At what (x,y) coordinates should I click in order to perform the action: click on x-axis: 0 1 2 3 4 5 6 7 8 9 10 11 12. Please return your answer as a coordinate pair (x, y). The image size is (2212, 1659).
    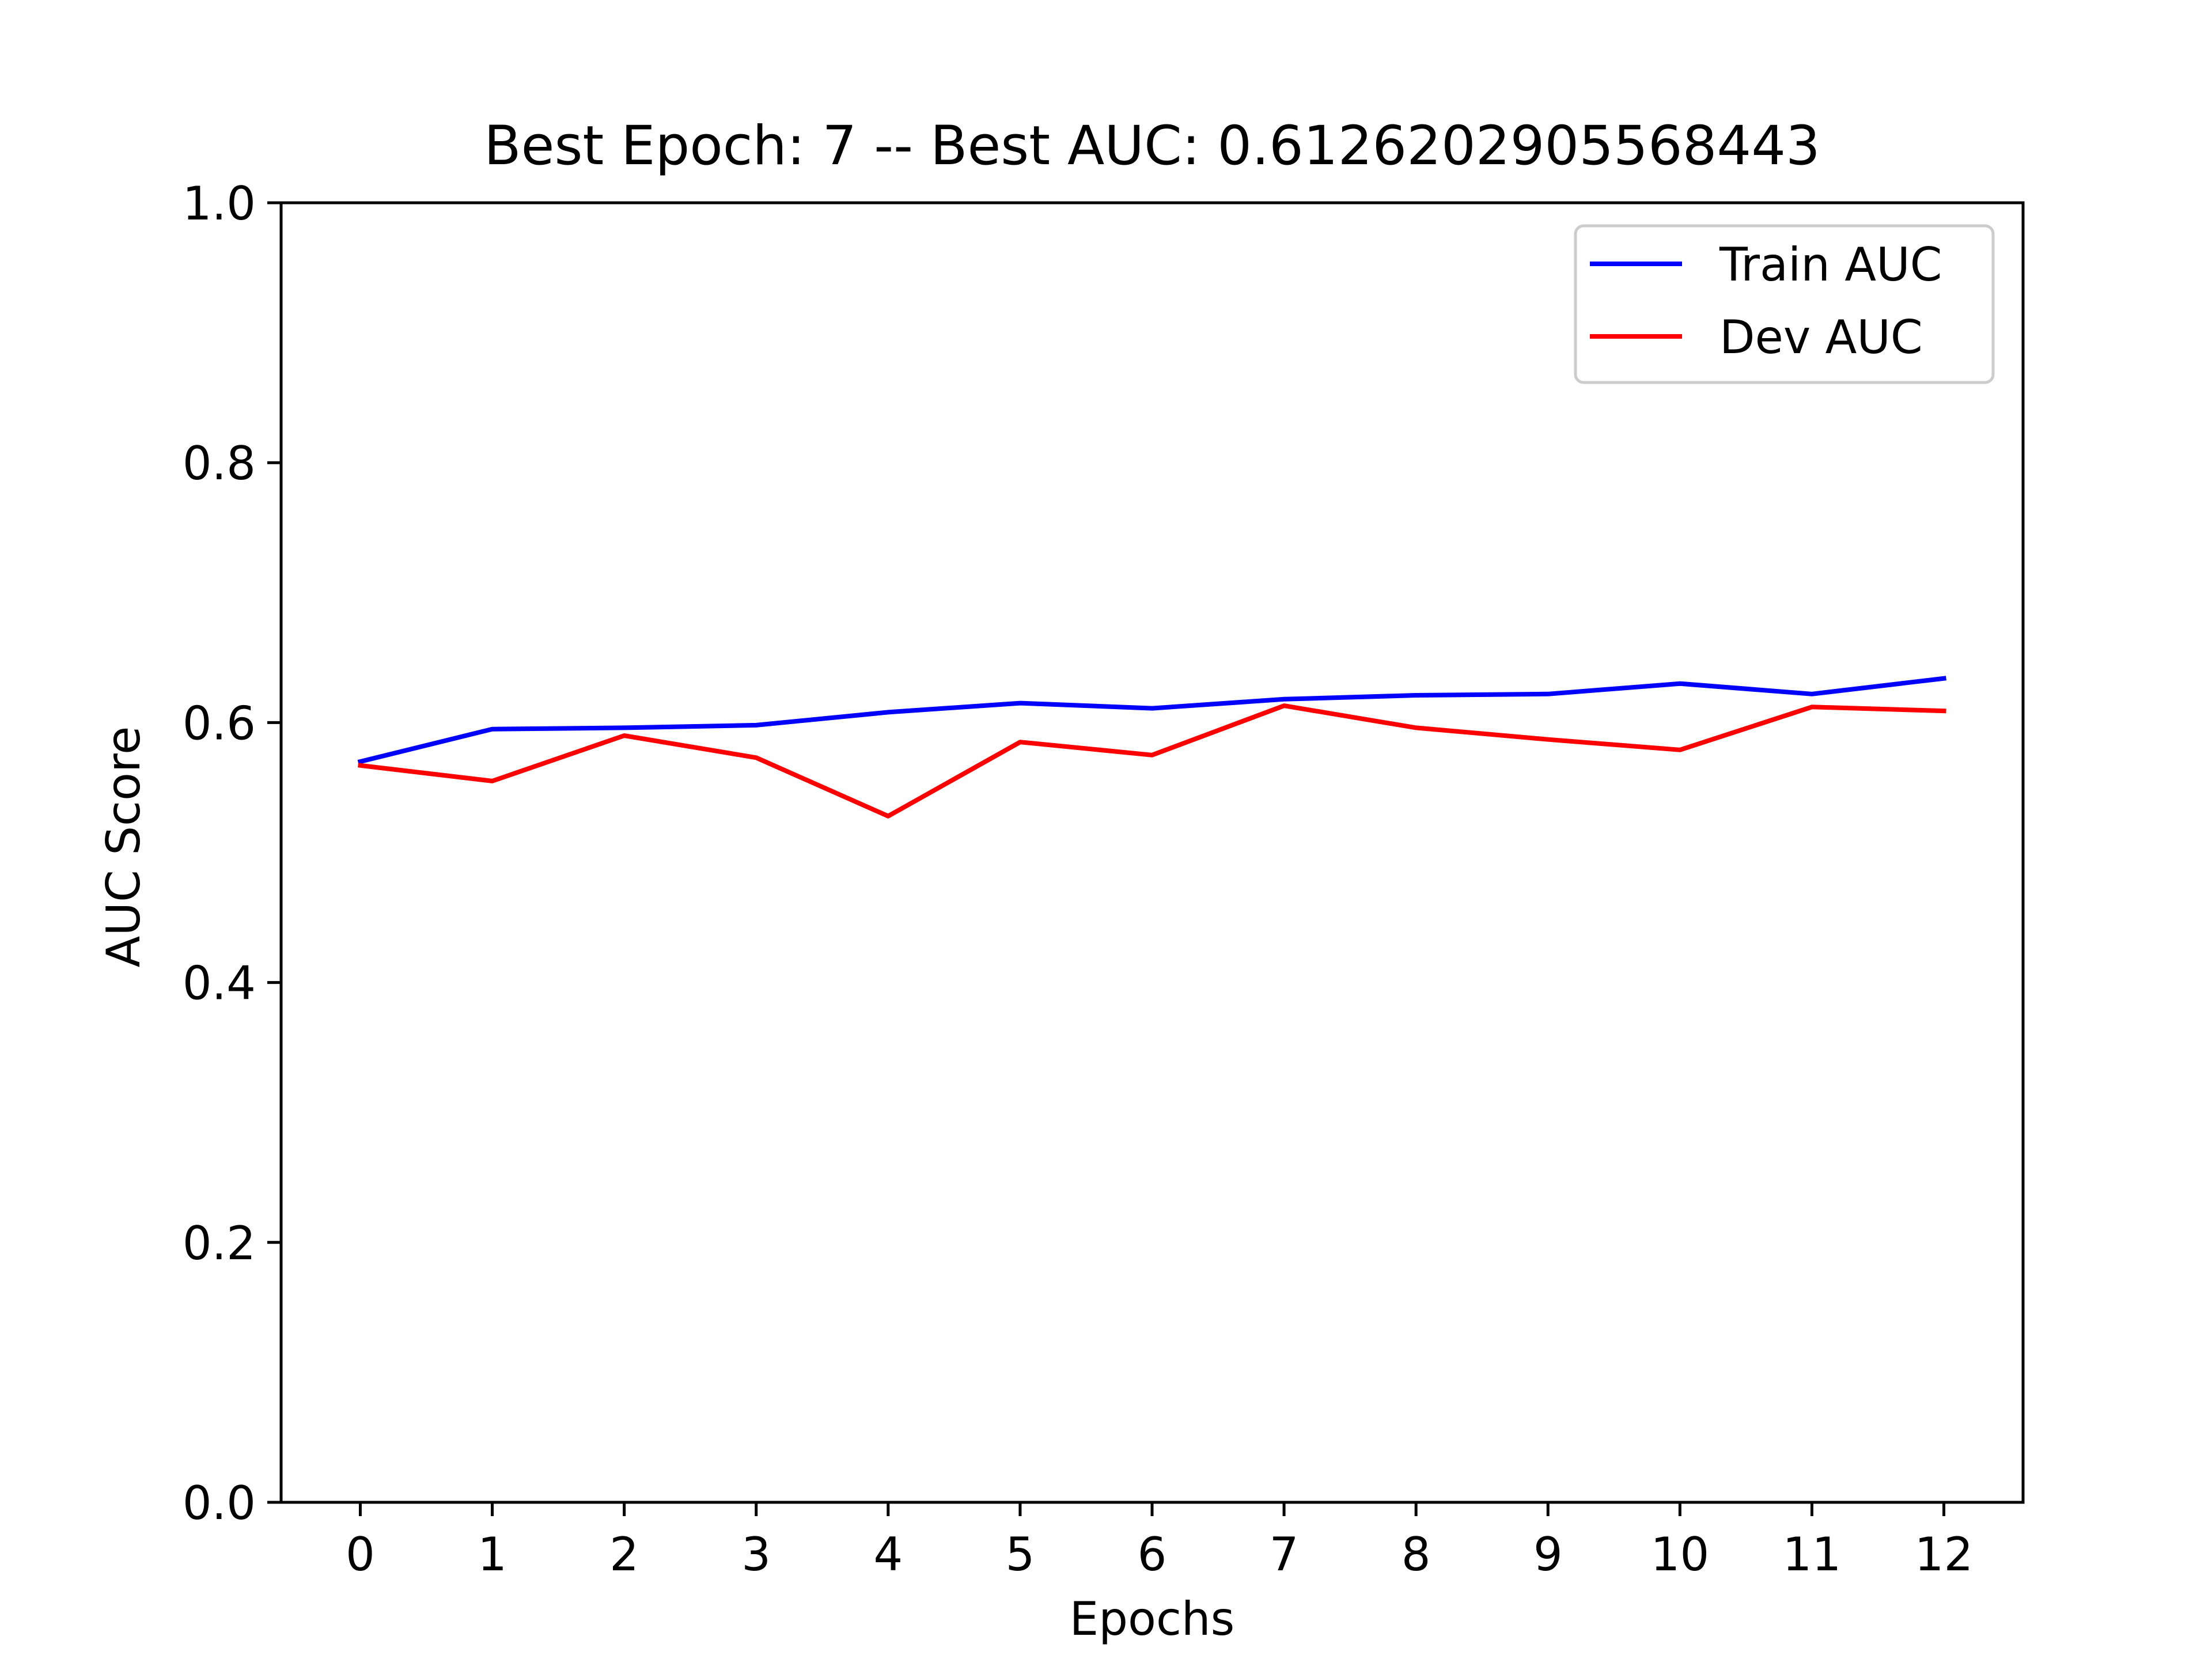
    Looking at the image, I should click on (1159, 1541).